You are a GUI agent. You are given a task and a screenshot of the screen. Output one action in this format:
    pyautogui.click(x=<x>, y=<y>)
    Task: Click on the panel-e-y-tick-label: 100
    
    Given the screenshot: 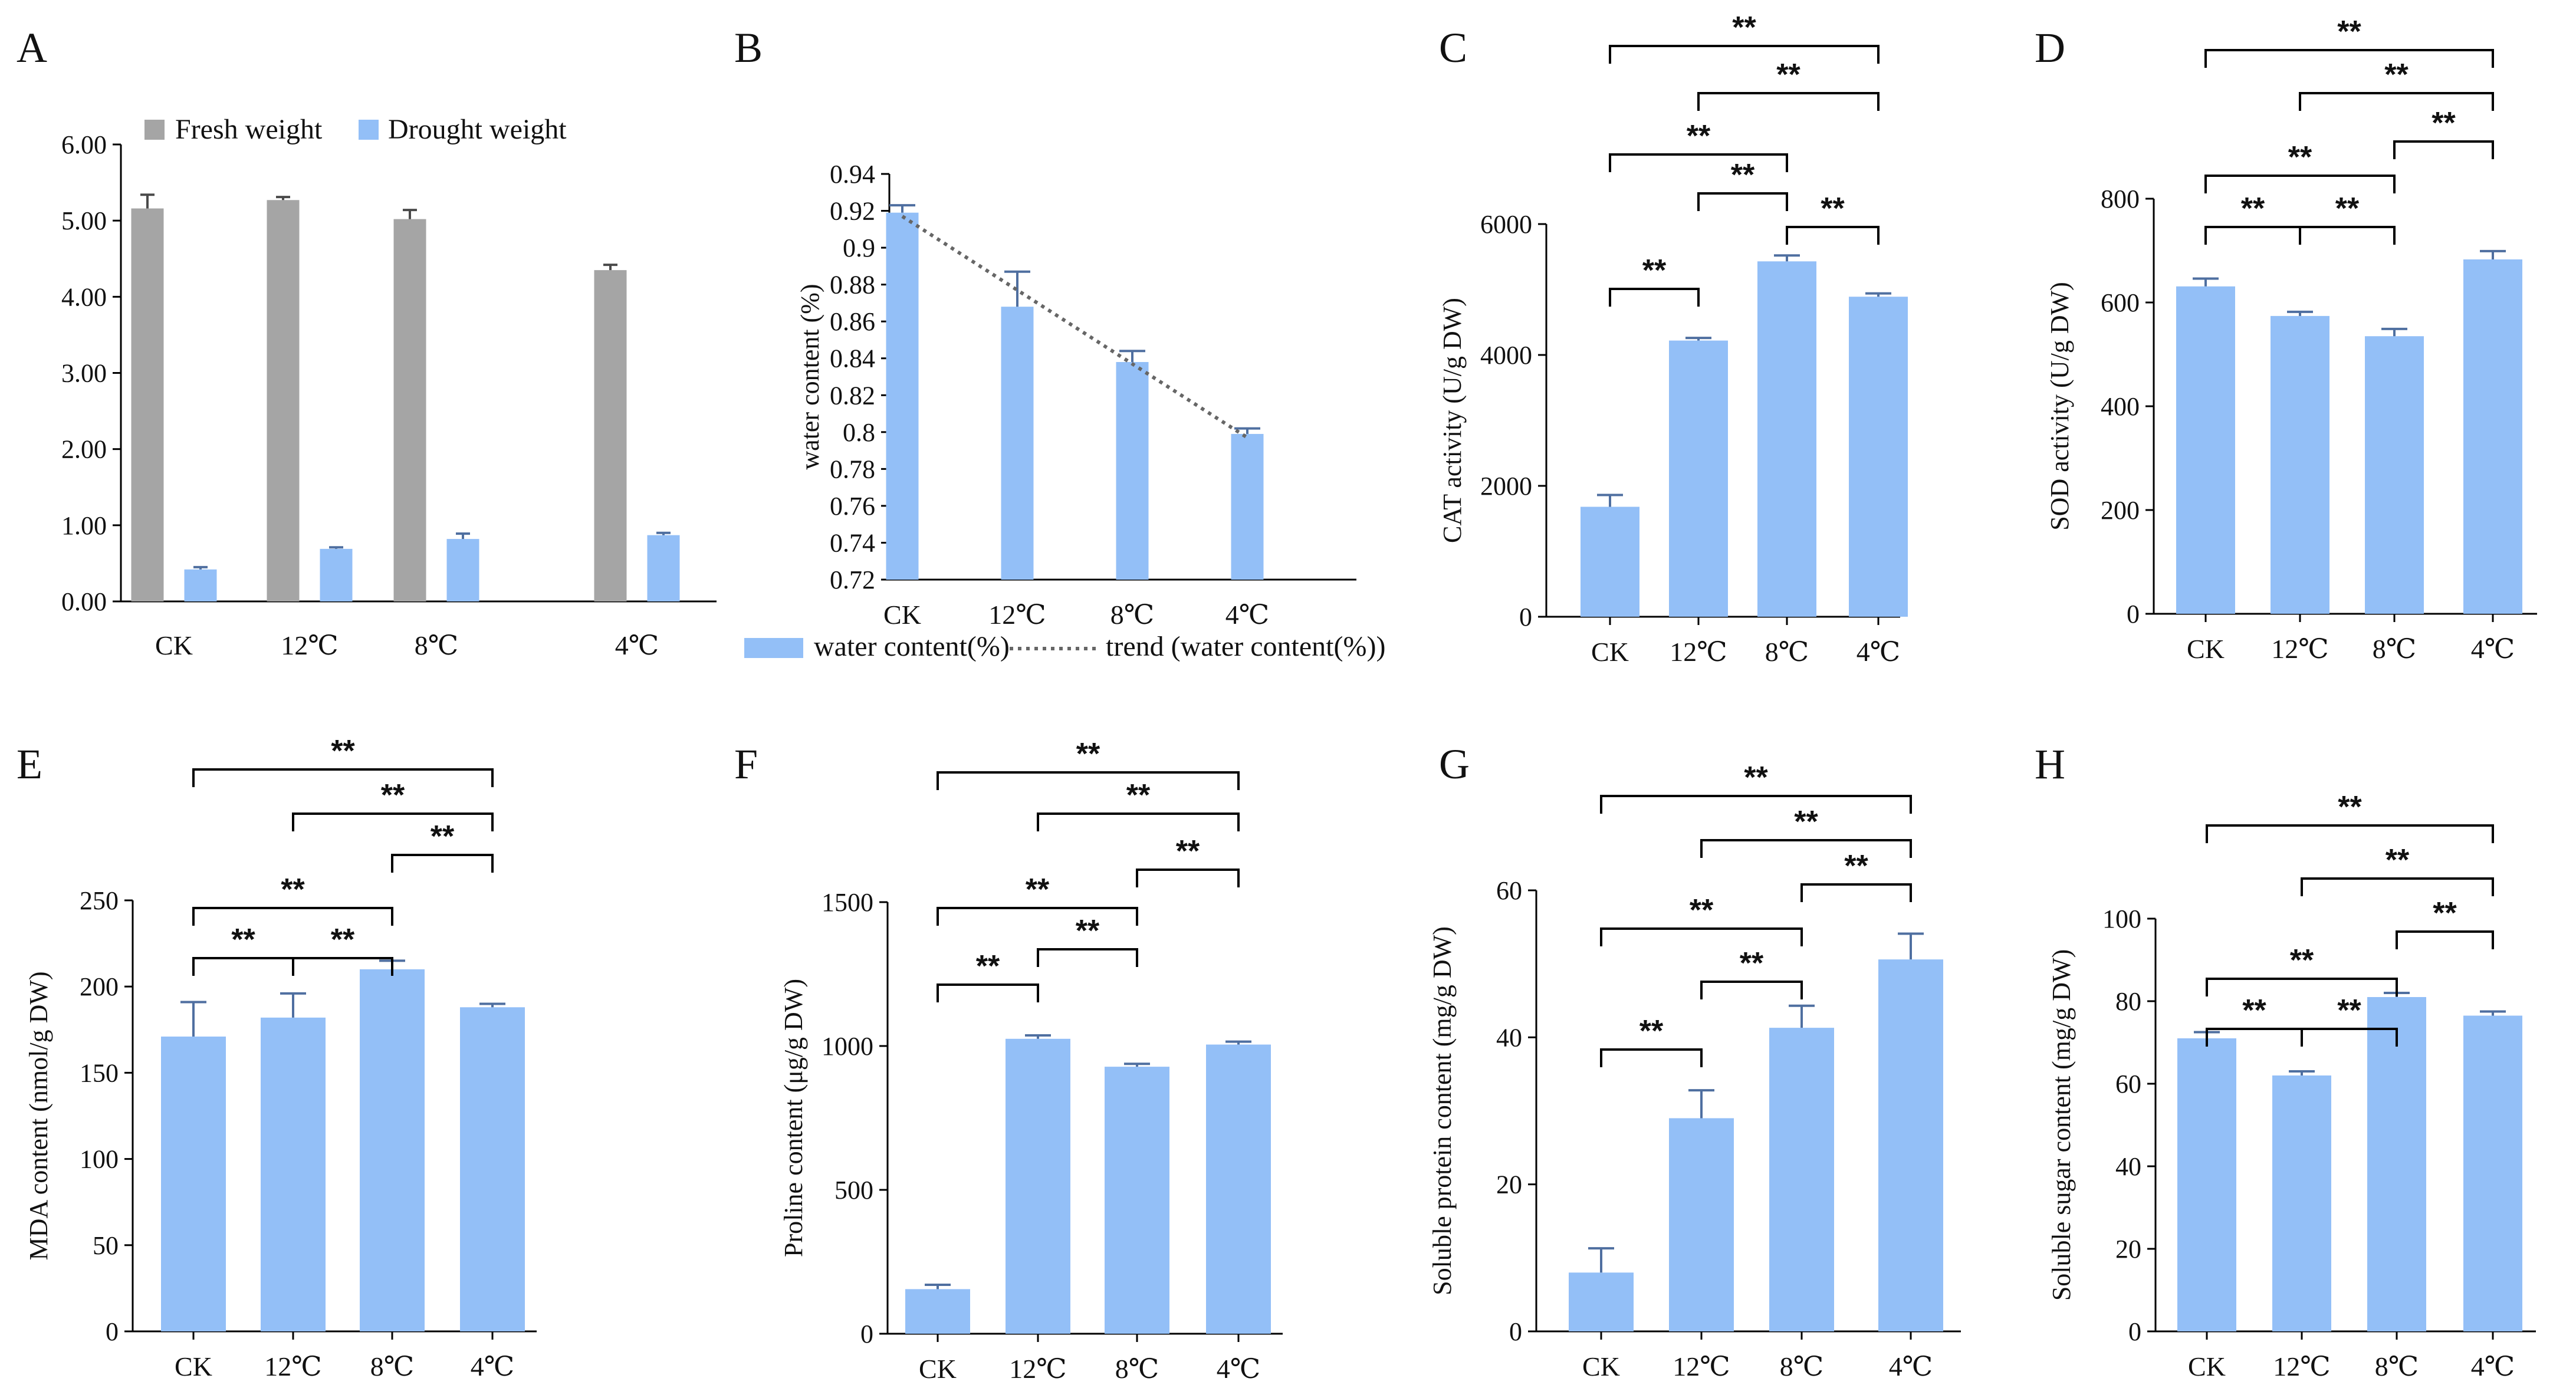 What is the action you would take?
    pyautogui.click(x=99, y=1159)
    